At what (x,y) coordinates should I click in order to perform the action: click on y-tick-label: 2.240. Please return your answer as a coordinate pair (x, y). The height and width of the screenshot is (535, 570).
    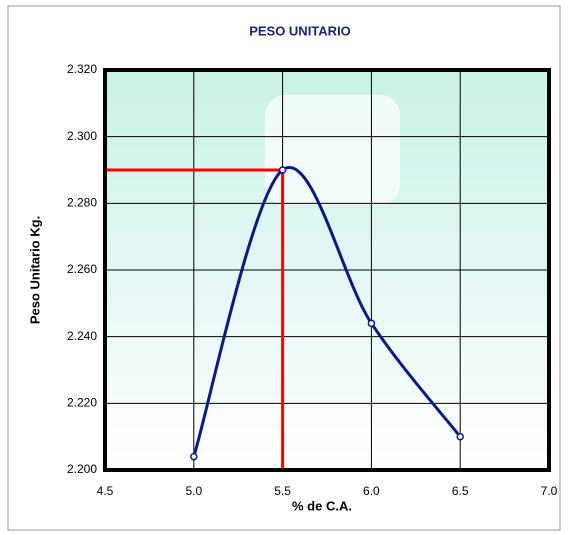
    Looking at the image, I should click on (82, 336).